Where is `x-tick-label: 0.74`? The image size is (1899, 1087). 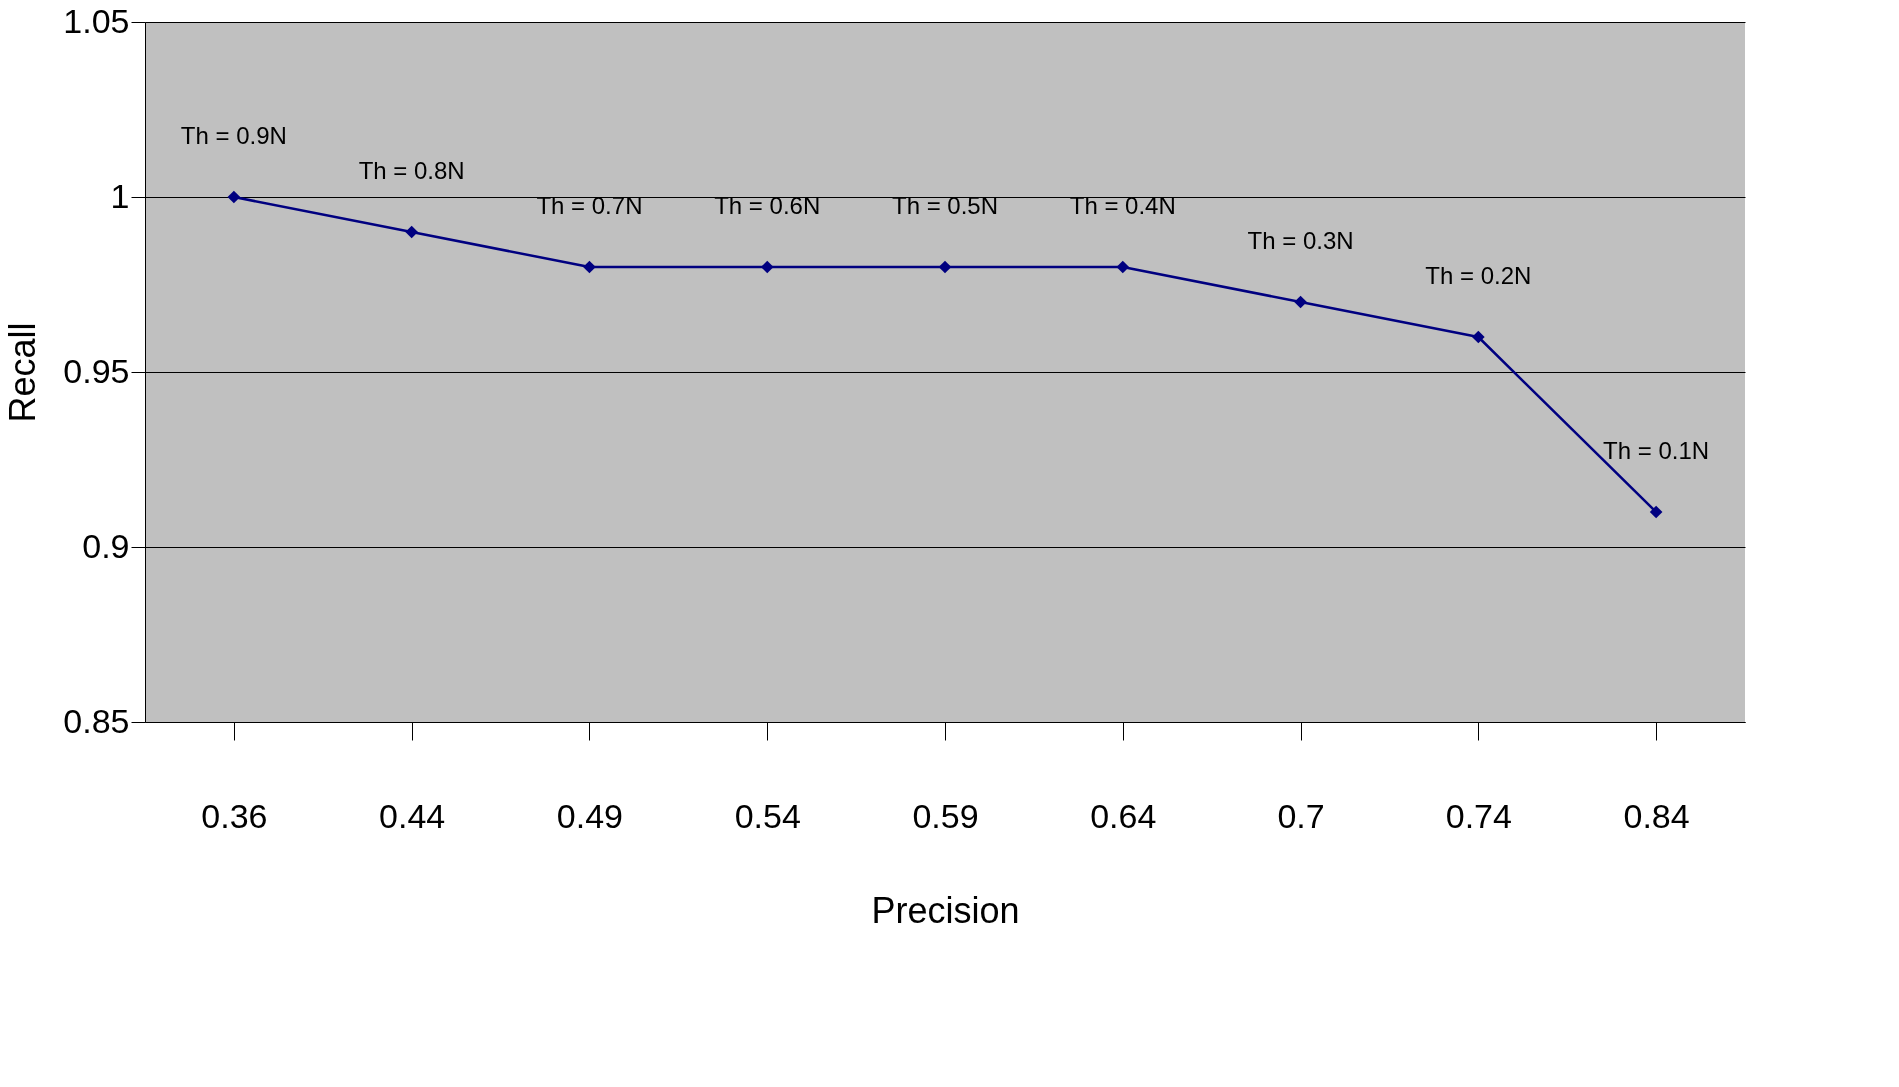
x-tick-label: 0.74 is located at coordinates (1478, 815).